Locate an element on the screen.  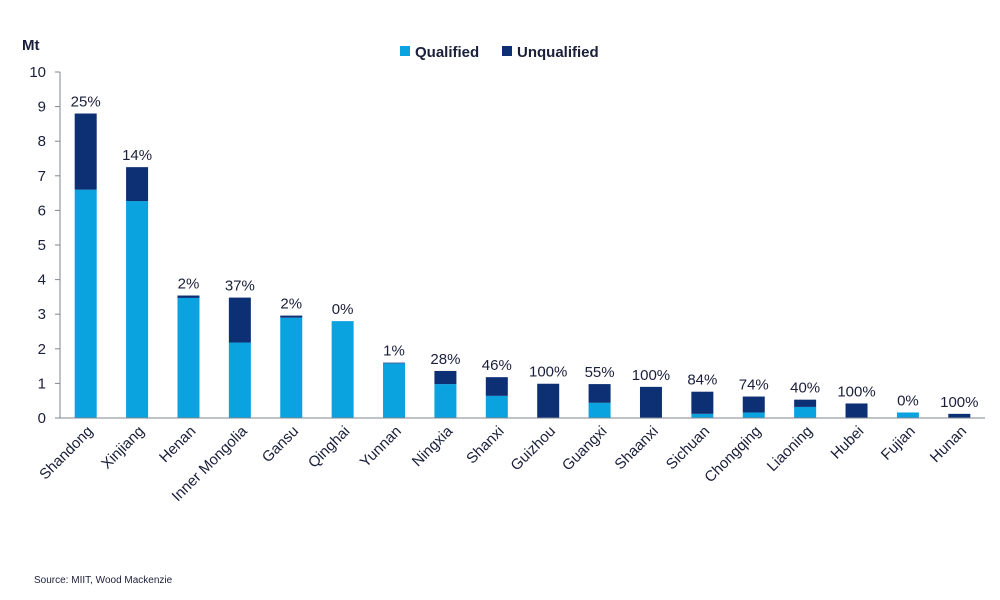
x-tick-label: Liaoning is located at coordinates (790, 449).